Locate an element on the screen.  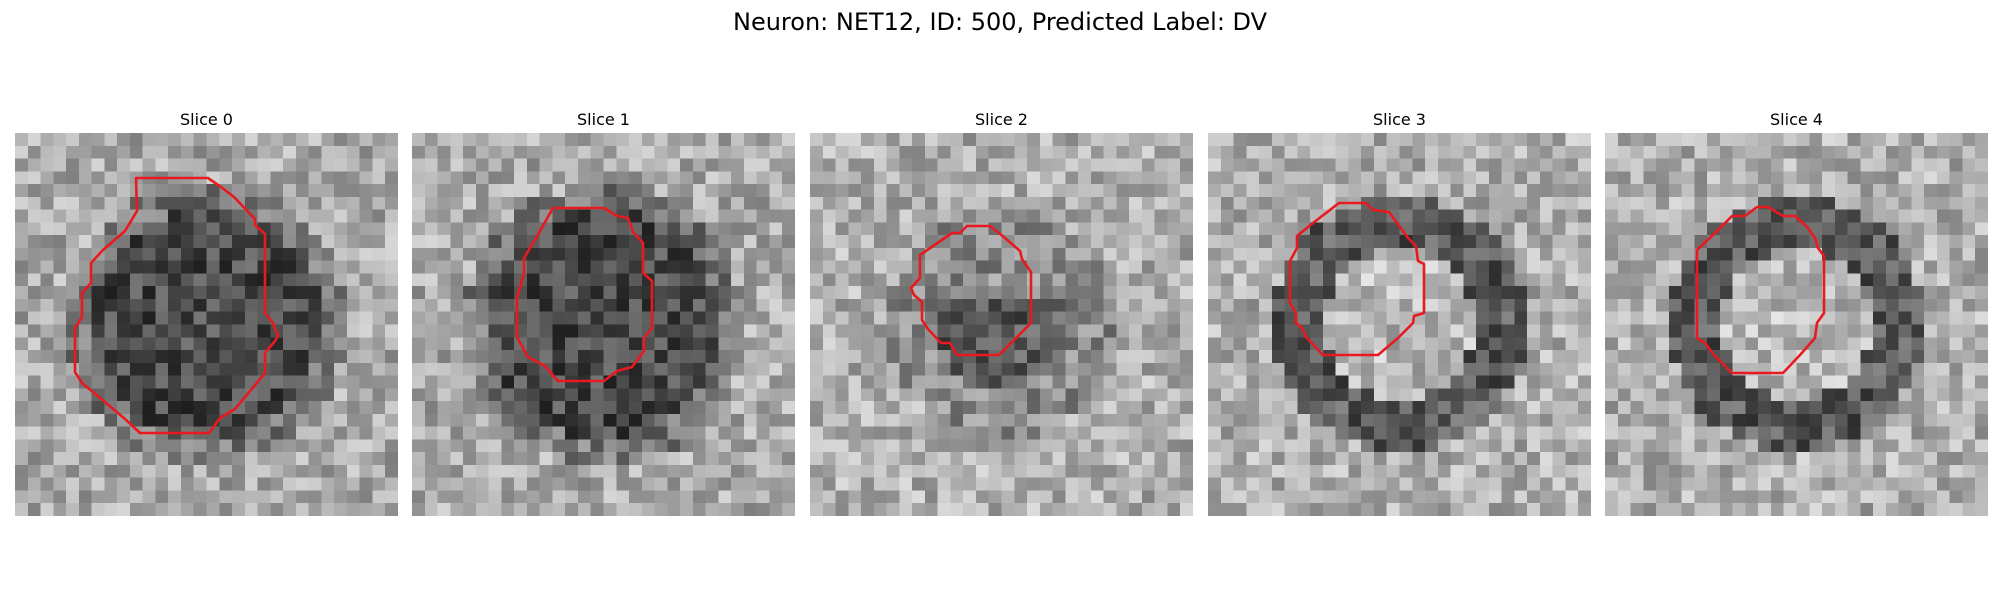
slice-panel-3: Slice 3 is located at coordinates (1399, 312).